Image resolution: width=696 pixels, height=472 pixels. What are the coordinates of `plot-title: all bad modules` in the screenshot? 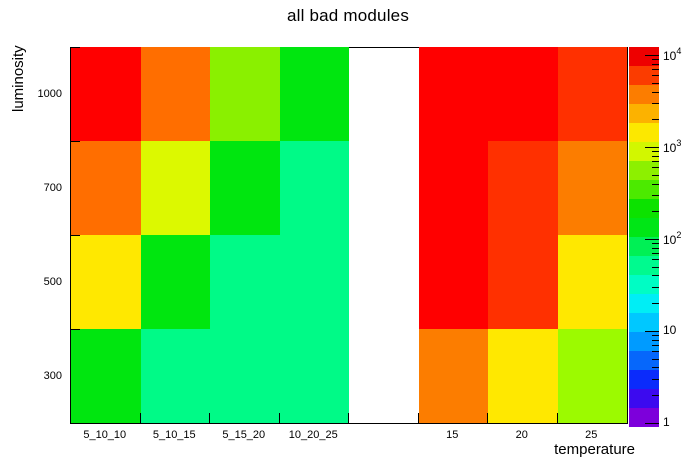 It's located at (348, 15).